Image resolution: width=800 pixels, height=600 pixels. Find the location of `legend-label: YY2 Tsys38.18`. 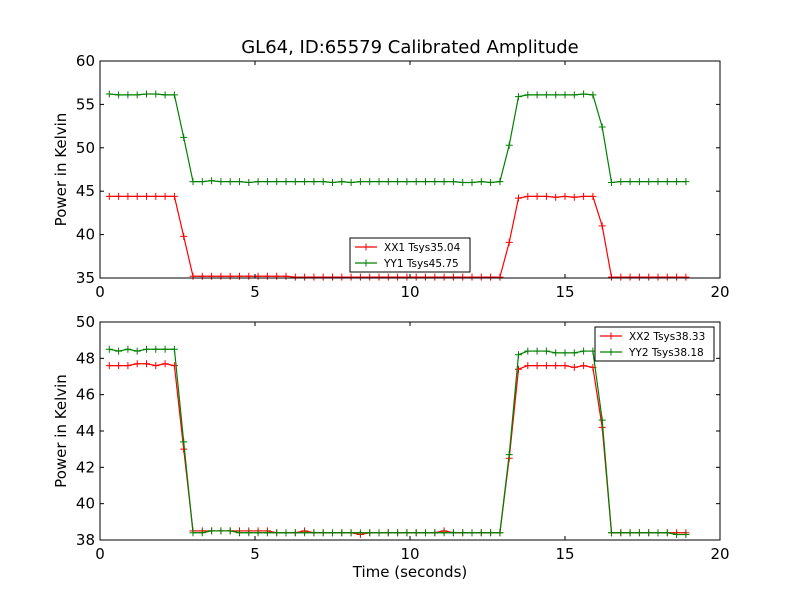

legend-label: YY2 Tsys38.18 is located at coordinates (666, 353).